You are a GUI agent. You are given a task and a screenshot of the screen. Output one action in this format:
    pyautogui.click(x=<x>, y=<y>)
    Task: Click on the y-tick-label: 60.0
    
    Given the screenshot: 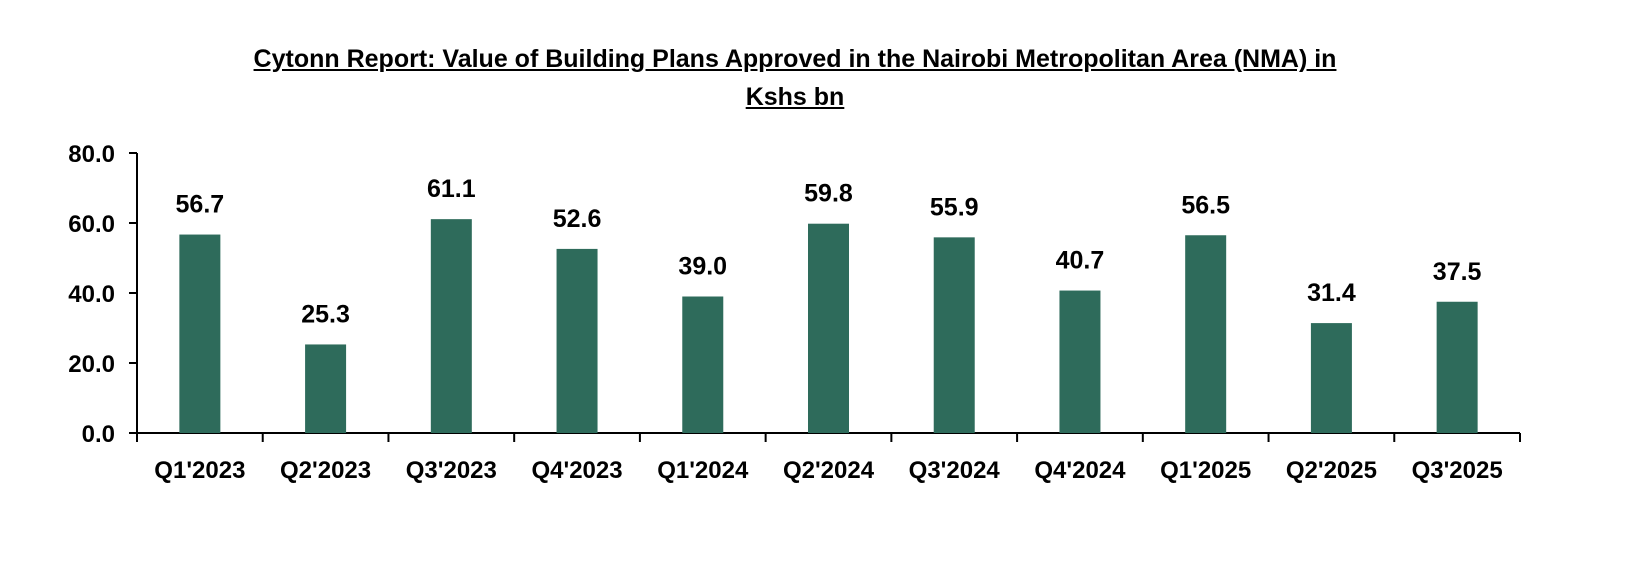 What is the action you would take?
    pyautogui.click(x=91, y=224)
    